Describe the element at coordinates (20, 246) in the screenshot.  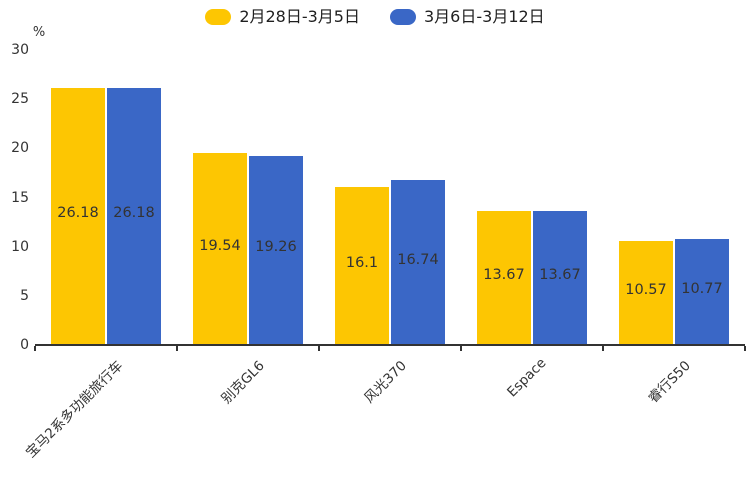
I see `y-tick-label: 10` at that location.